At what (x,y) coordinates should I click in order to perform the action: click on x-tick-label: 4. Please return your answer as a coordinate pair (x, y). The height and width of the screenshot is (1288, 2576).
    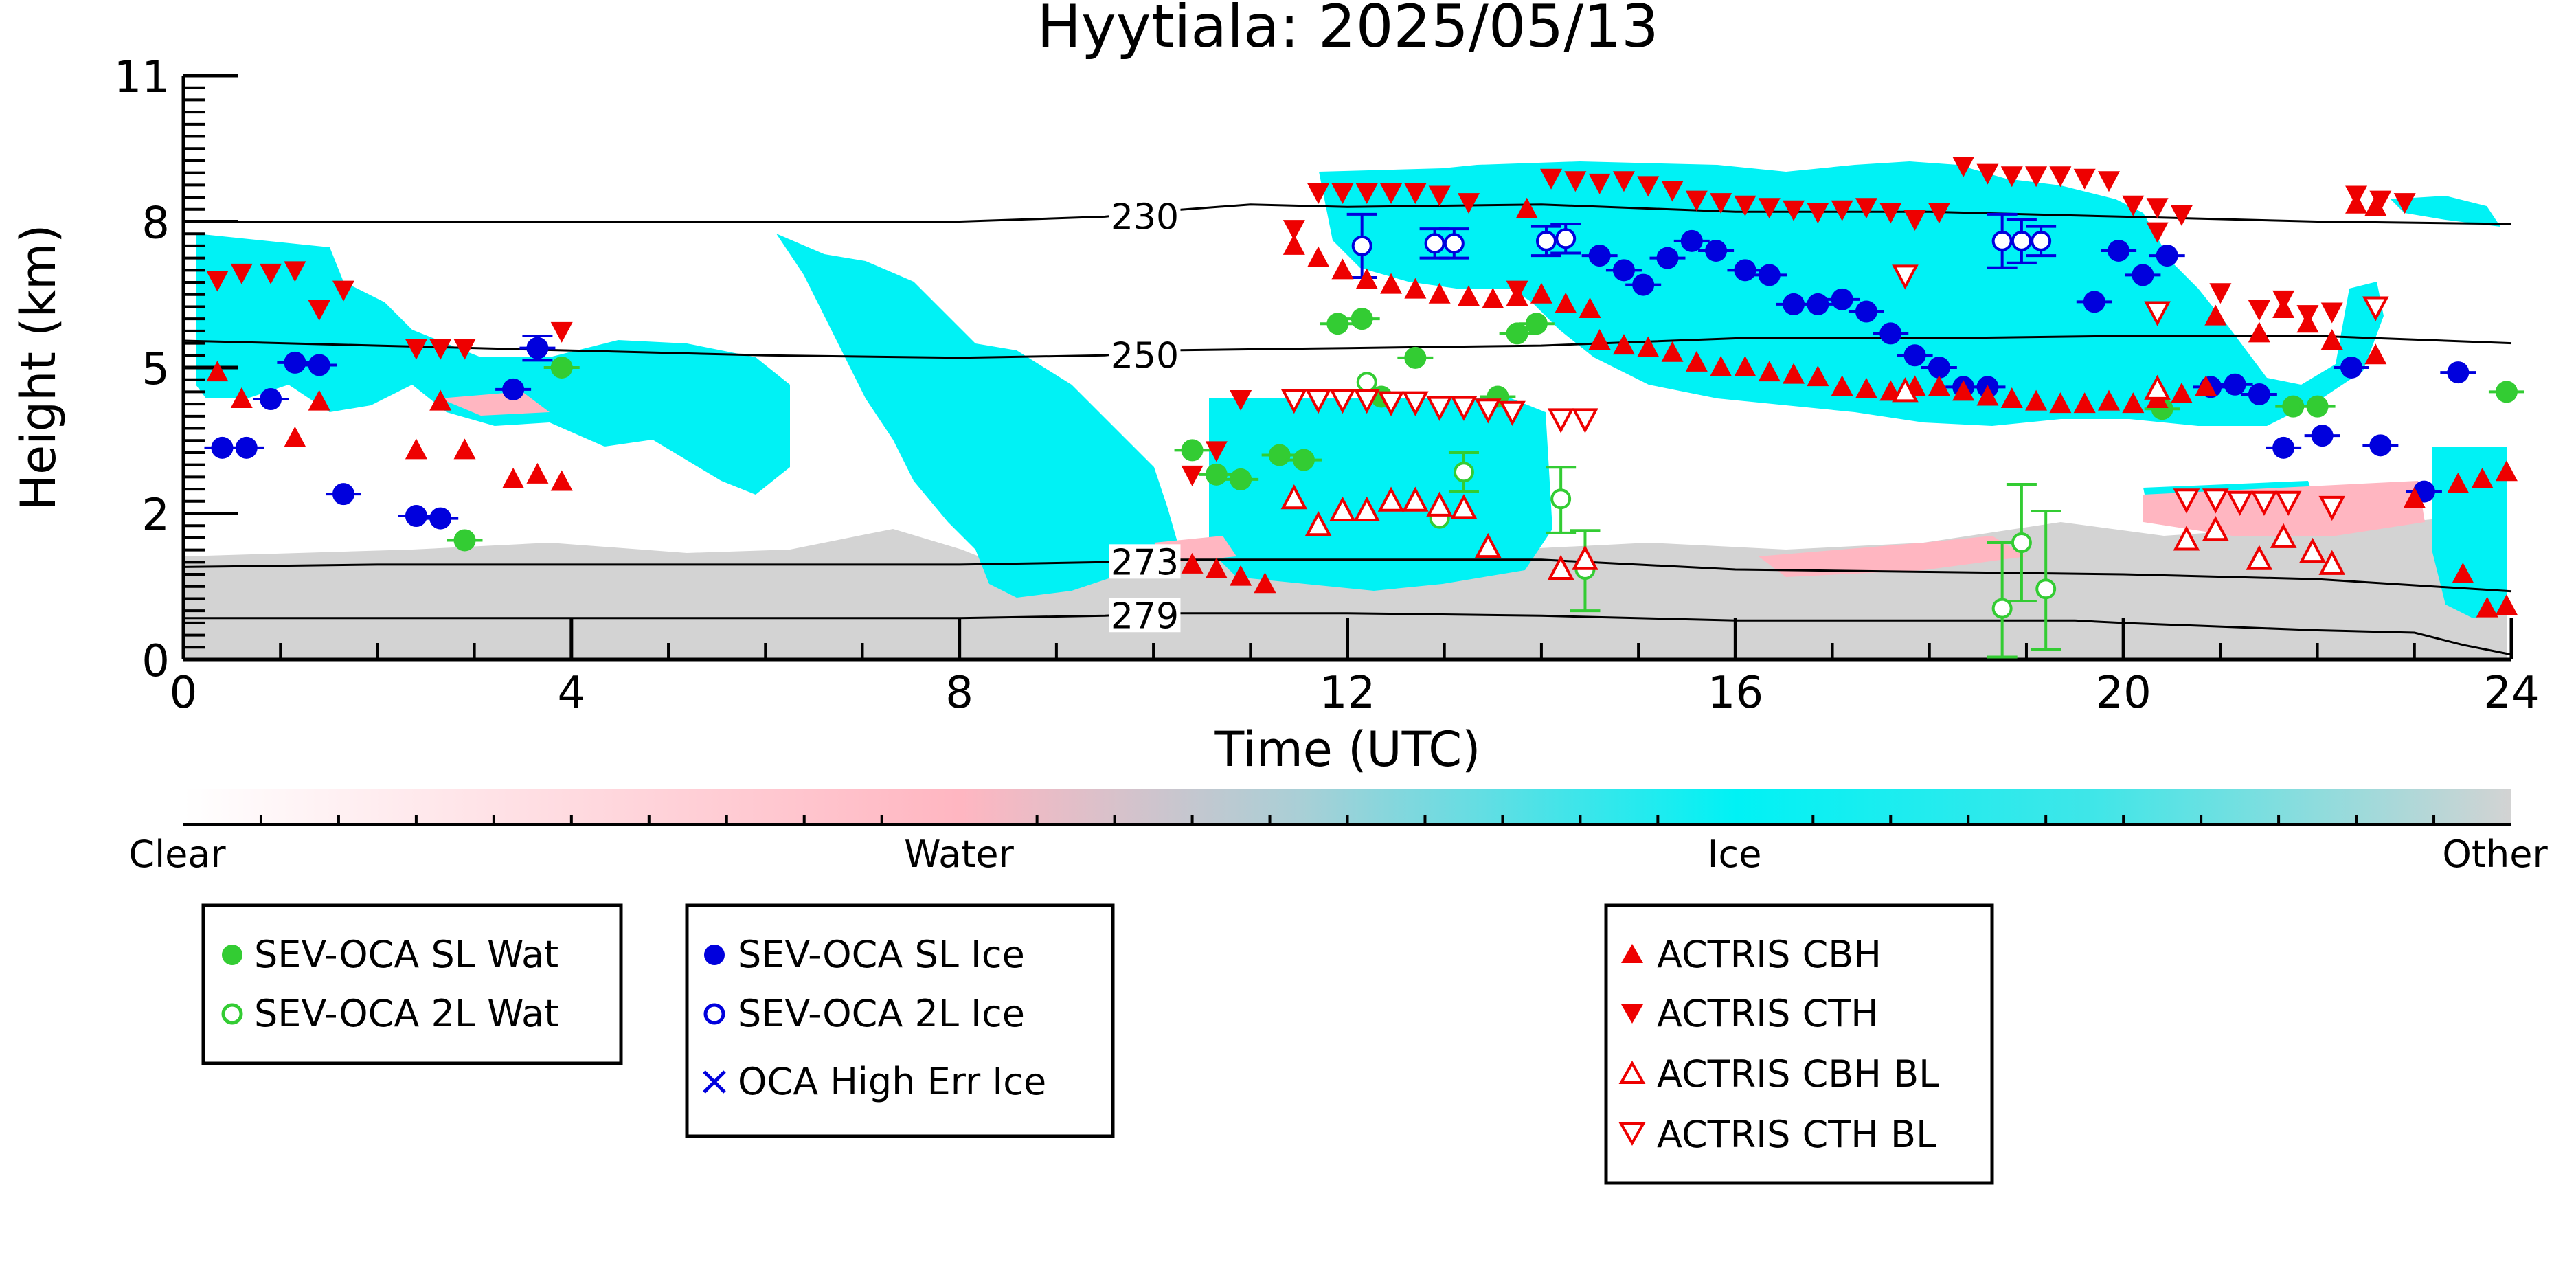
    Looking at the image, I should click on (571, 693).